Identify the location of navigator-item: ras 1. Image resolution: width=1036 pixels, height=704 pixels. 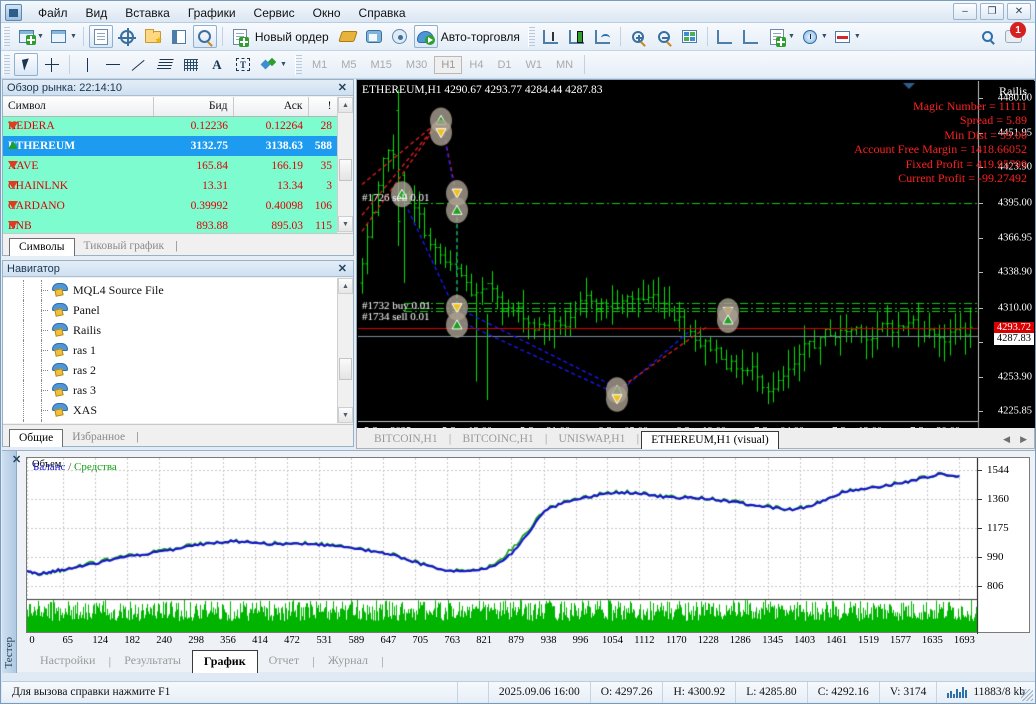
(178, 350).